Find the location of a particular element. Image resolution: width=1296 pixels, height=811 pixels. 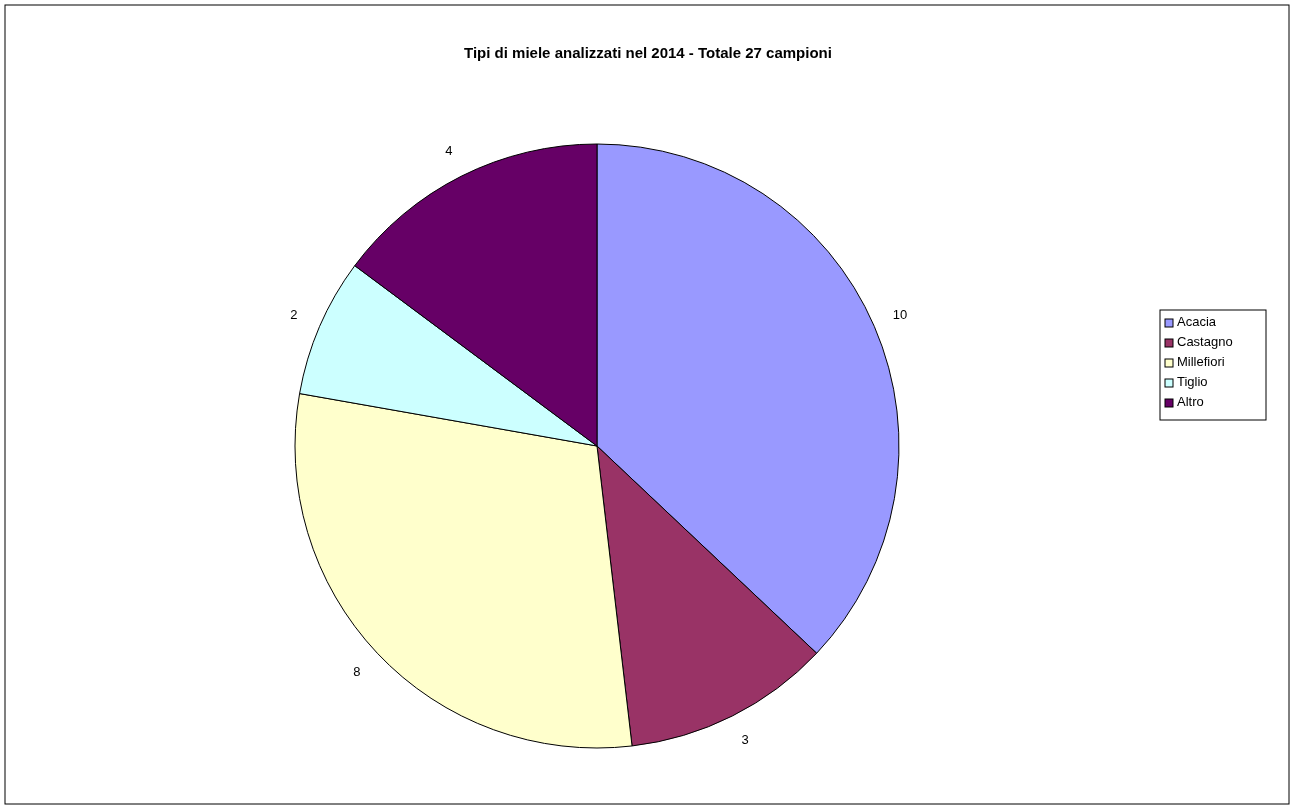

legend-label: Millefiori is located at coordinates (1201, 362).